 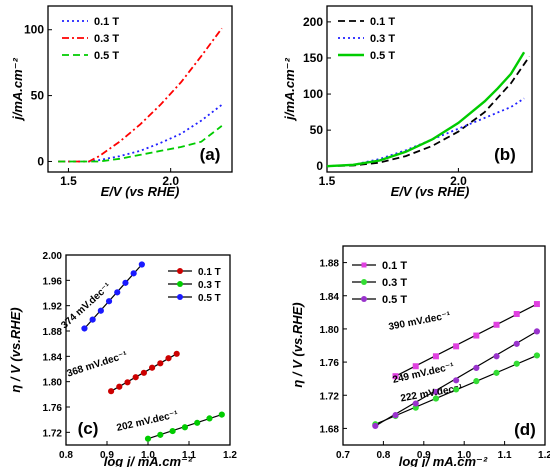 What do you see at coordinates (88, 428) in the screenshot?
I see `panel-label: (c)` at bounding box center [88, 428].